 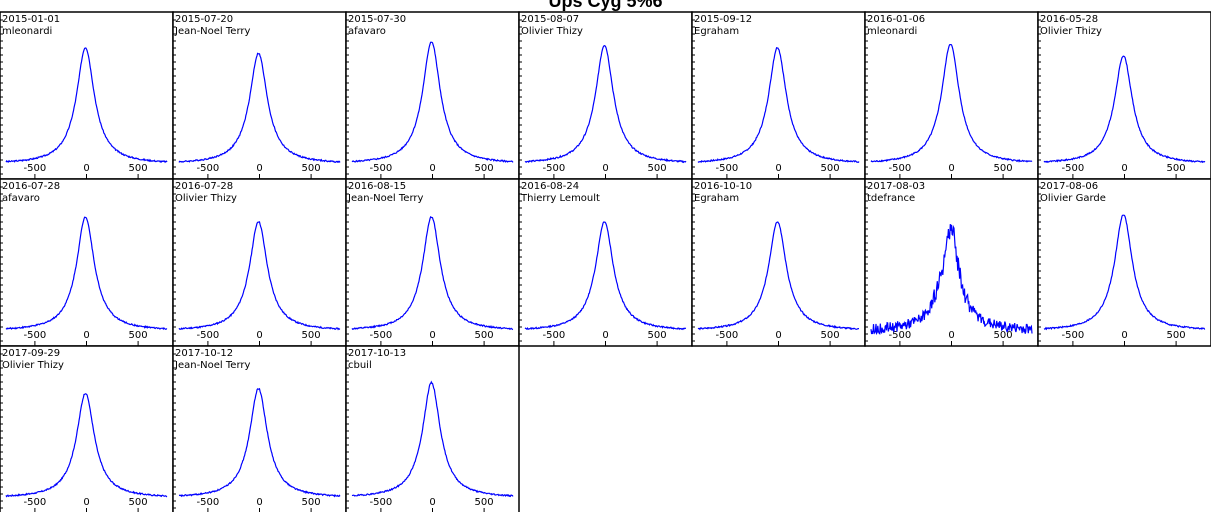 What do you see at coordinates (1069, 186) in the screenshot?
I see `panel-date: 2017-08-06` at bounding box center [1069, 186].